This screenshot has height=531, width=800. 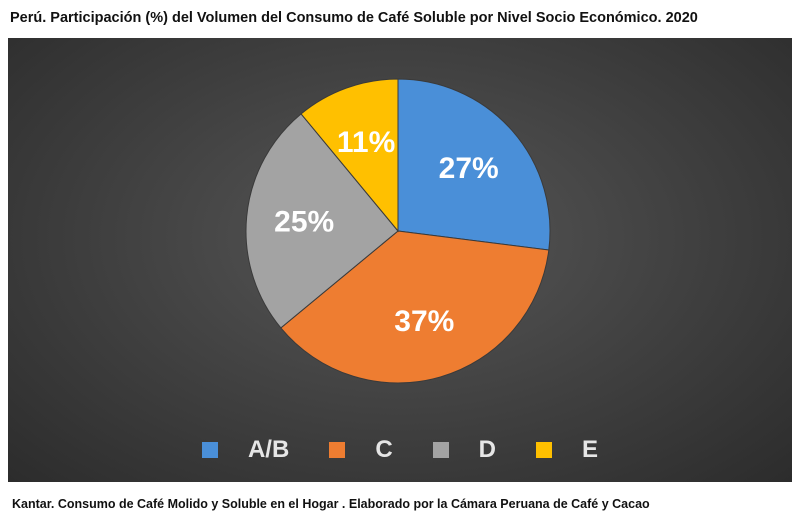 What do you see at coordinates (384, 449) in the screenshot?
I see `legend-label: C` at bounding box center [384, 449].